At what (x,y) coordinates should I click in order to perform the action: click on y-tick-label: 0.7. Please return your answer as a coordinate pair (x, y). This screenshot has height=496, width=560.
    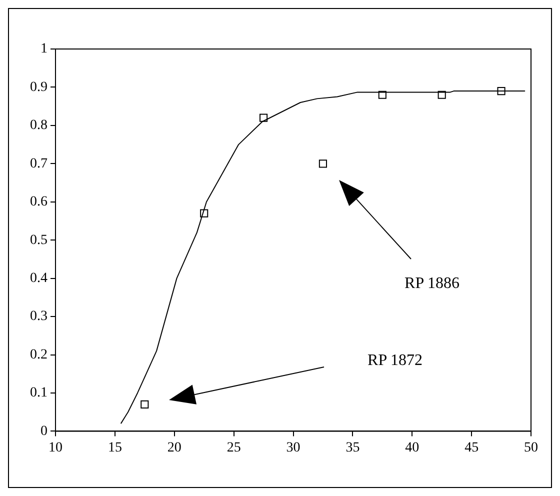
    Looking at the image, I should click on (39, 164).